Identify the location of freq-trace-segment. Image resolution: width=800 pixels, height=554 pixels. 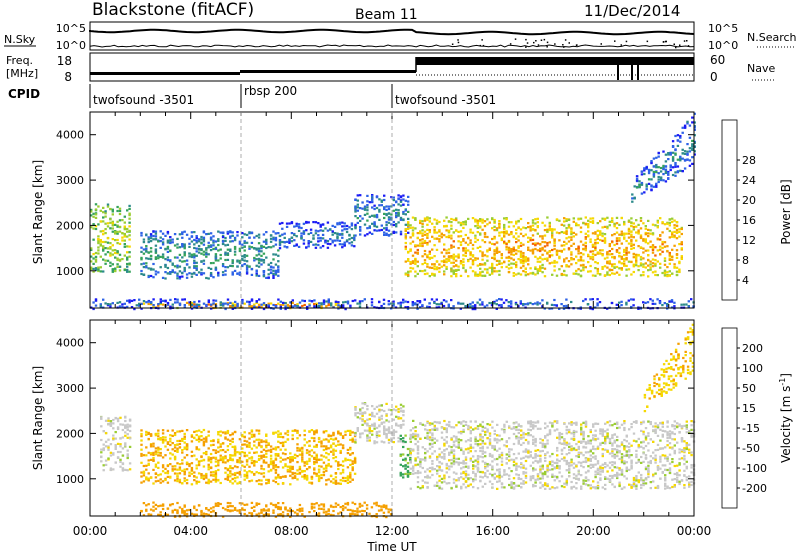
(328, 71).